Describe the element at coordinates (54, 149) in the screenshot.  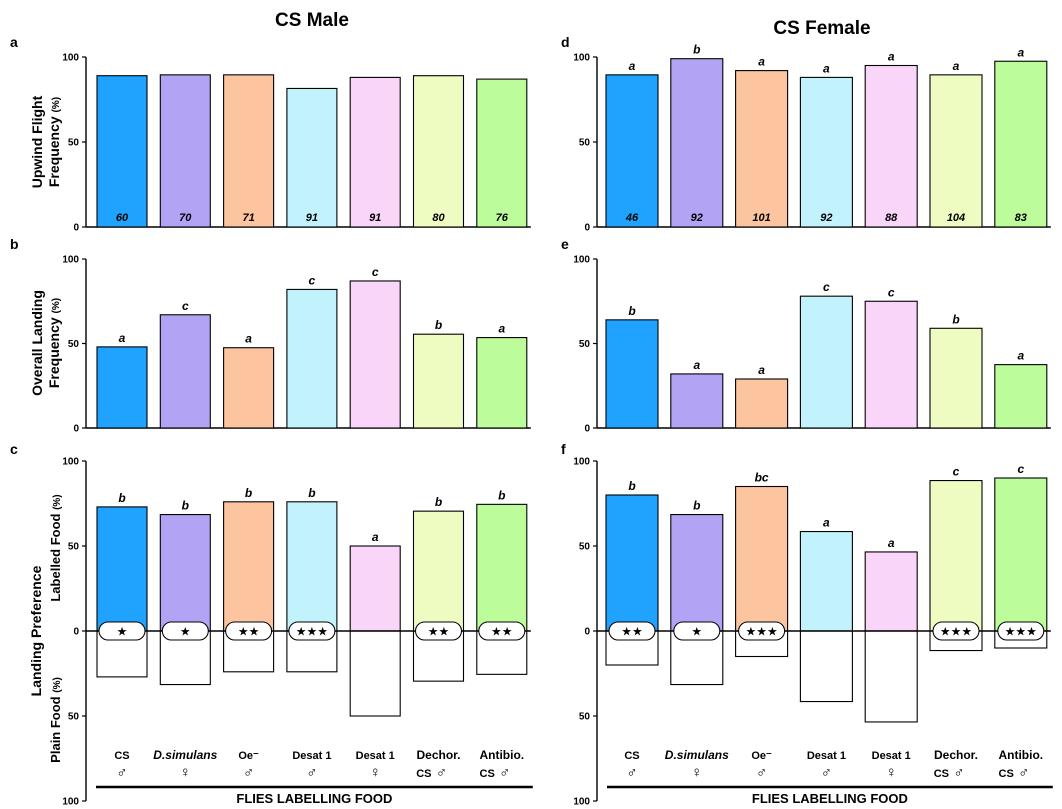
I see `y-axis-label-upwind-part: Frequency` at that location.